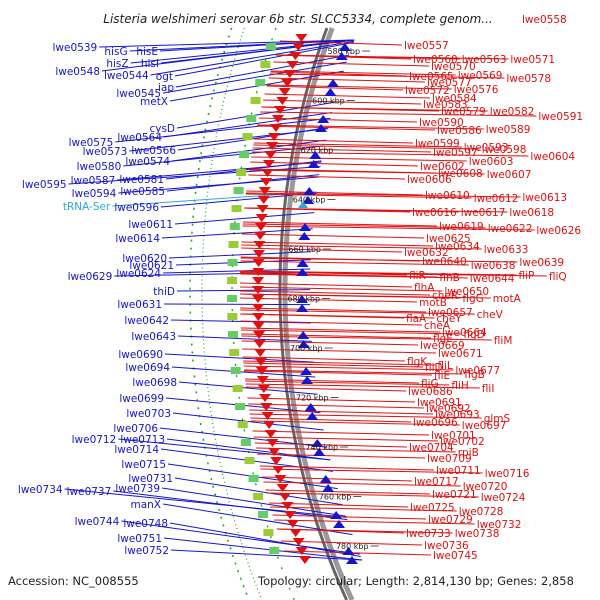 Image resolution: width=600 pixels, height=600 pixels. I want to click on gene-label-rpib: rpiB, so click(468, 453).